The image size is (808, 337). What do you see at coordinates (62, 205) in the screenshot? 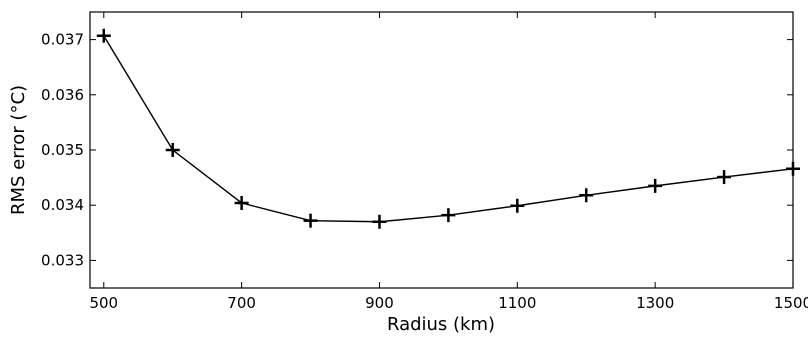
I see `y-tick-label: 0.034` at bounding box center [62, 205].